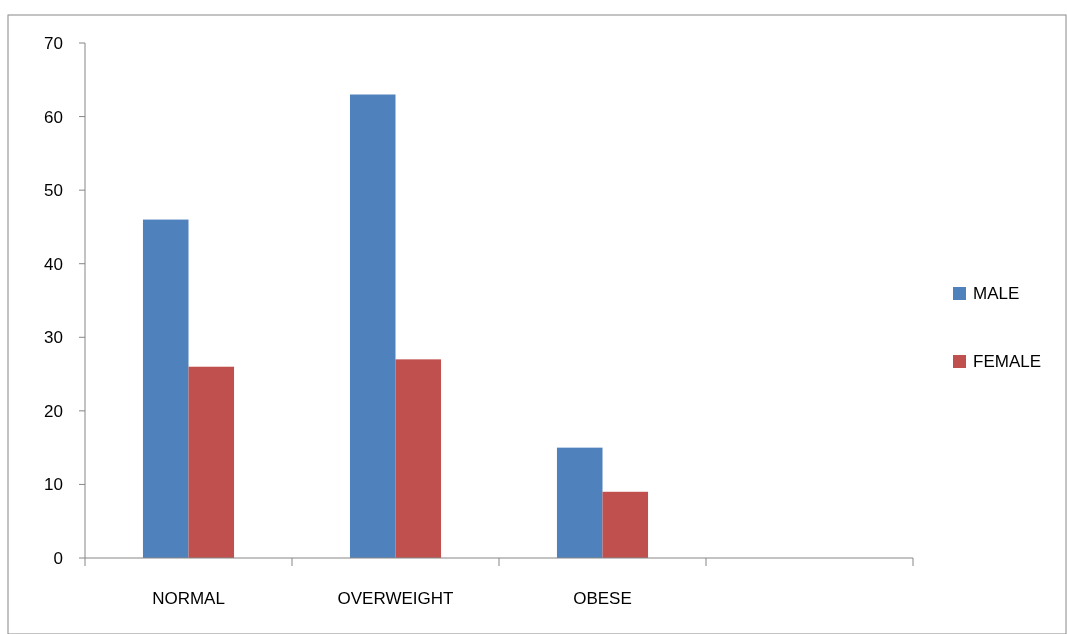 The height and width of the screenshot is (634, 1067). What do you see at coordinates (996, 293) in the screenshot?
I see `legend-label: MALE` at bounding box center [996, 293].